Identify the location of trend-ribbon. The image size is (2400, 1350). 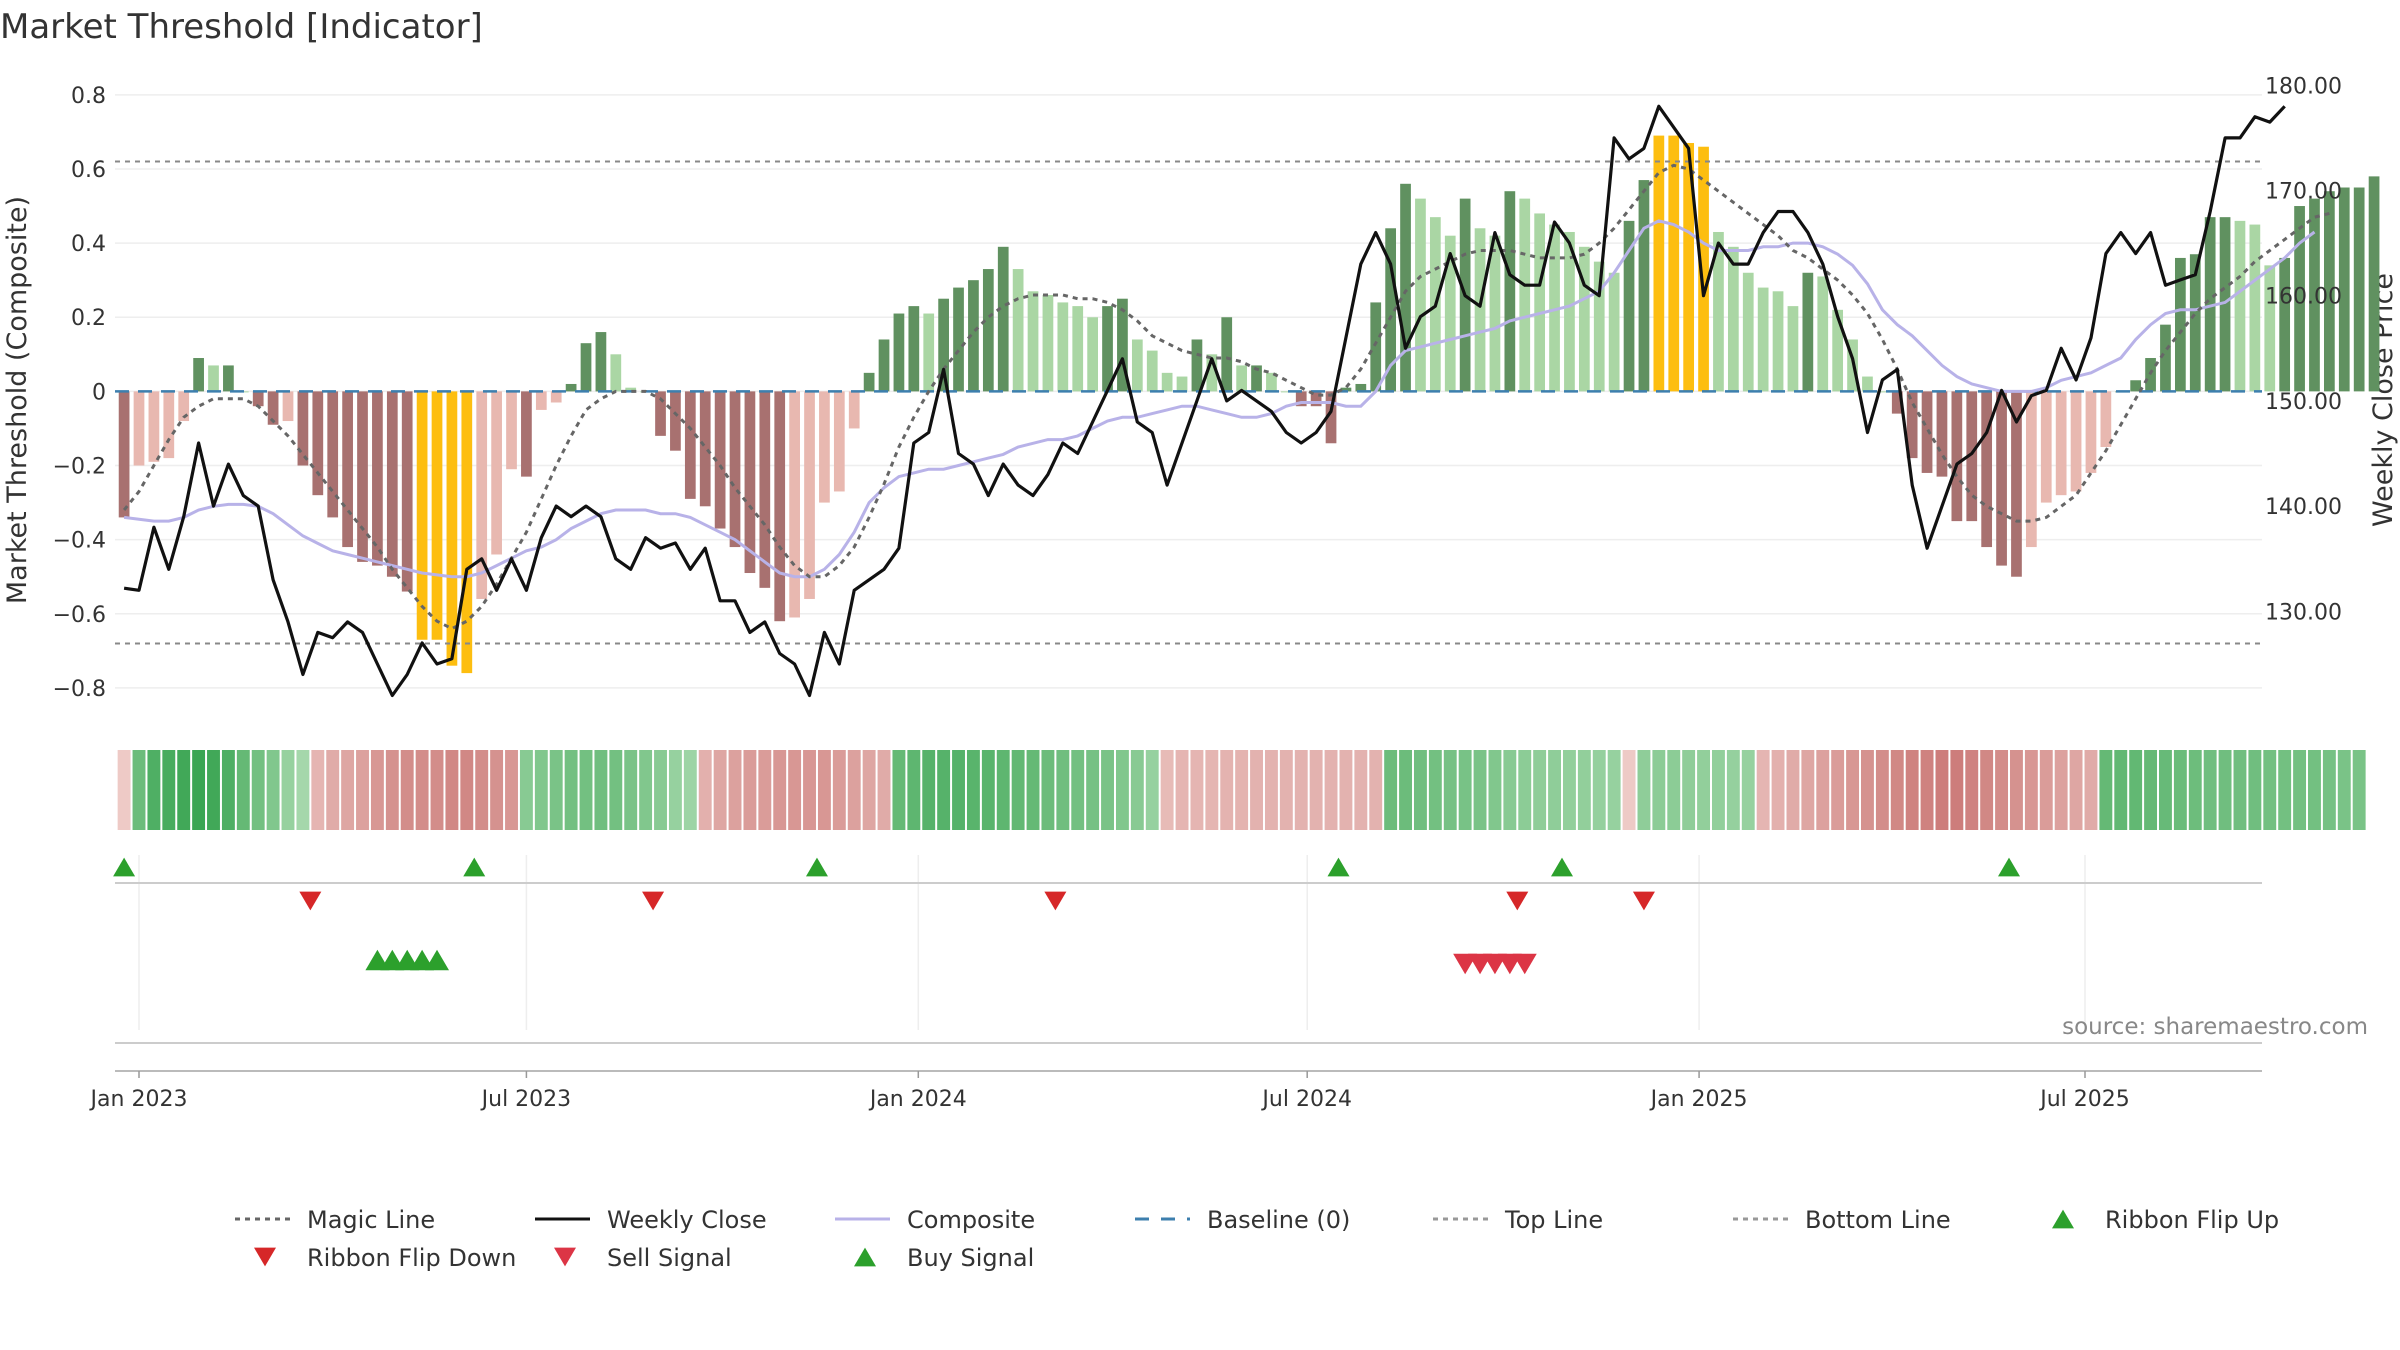
(1241, 790).